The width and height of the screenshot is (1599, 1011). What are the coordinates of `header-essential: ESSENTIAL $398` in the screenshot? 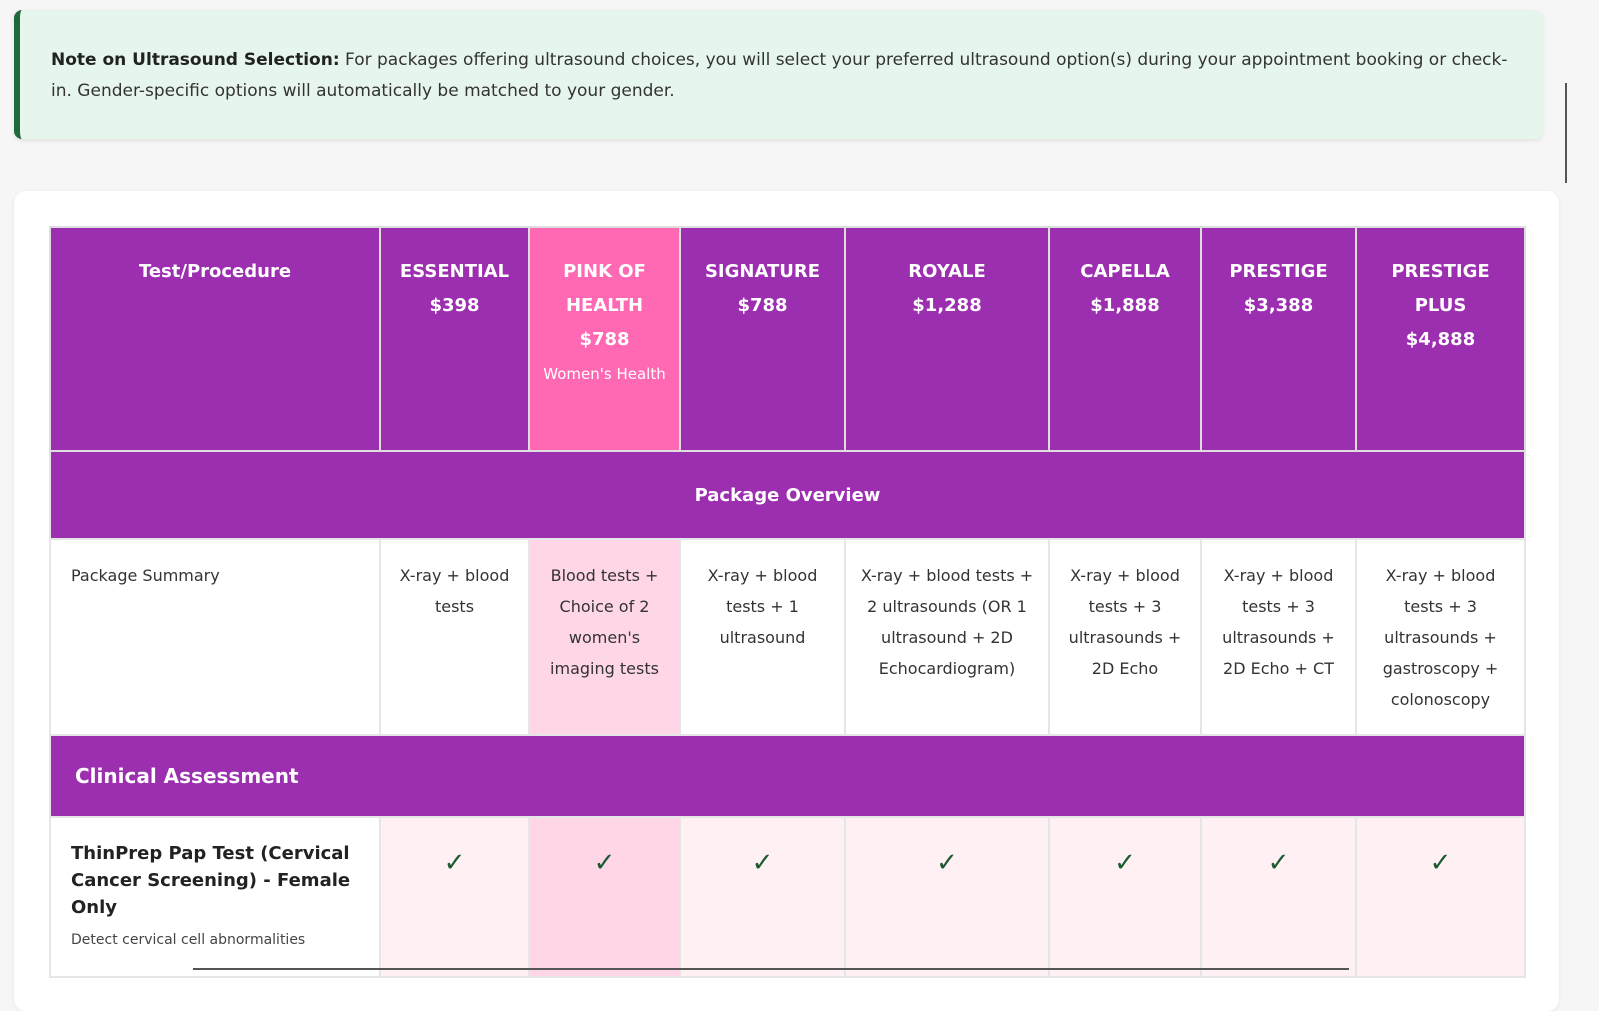 It's located at (454, 339).